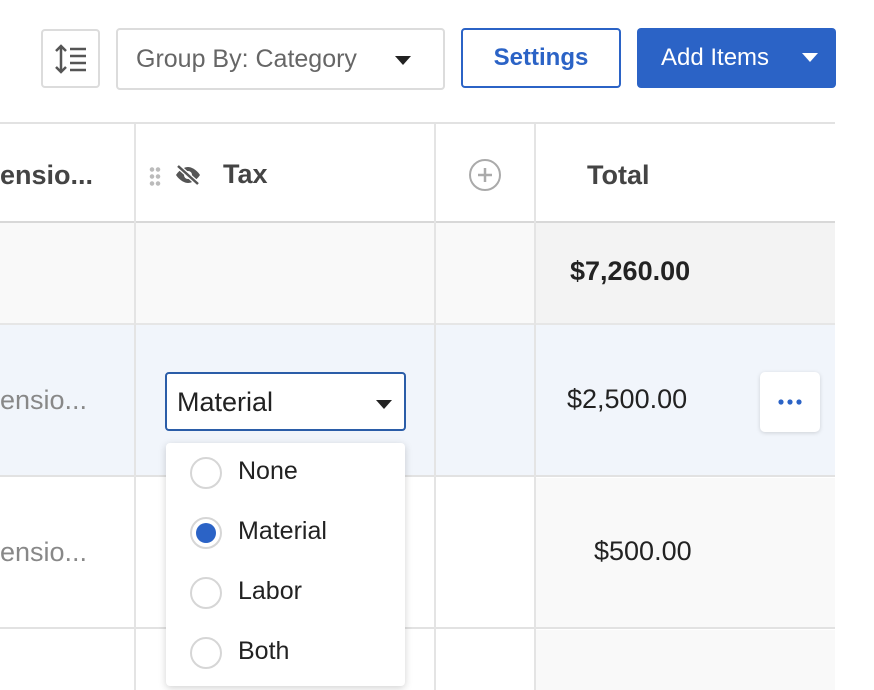 This screenshot has height=690, width=874. I want to click on group-by-select: Group By: Category, so click(280, 59).